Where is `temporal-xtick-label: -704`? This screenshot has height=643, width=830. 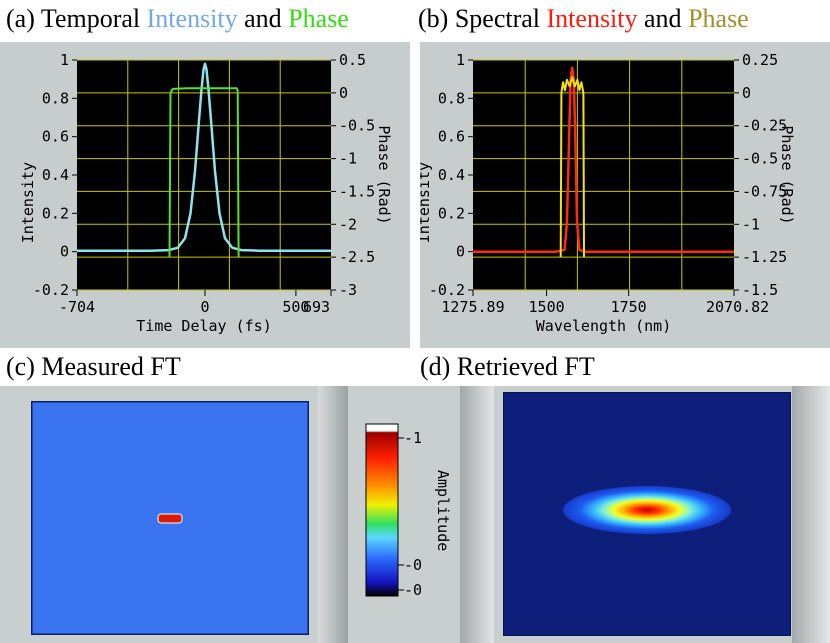
temporal-xtick-label: -704 is located at coordinates (77, 307).